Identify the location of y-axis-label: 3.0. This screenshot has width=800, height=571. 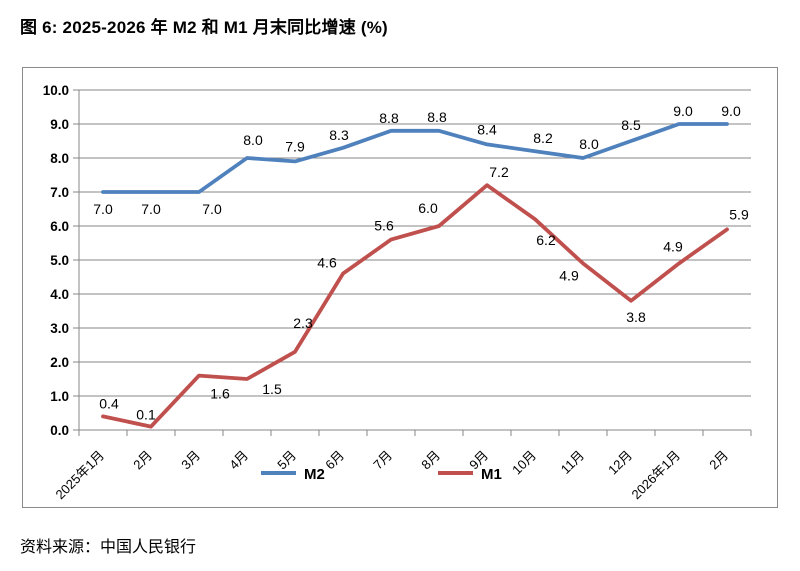
(59, 328).